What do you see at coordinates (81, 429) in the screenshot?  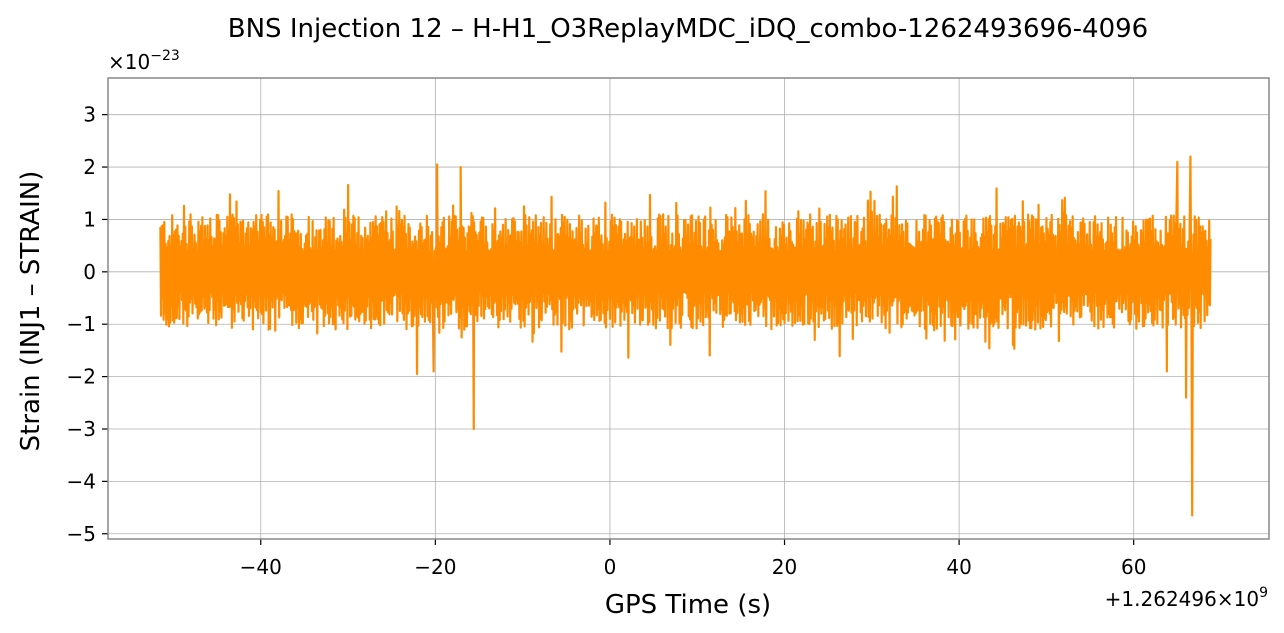 I see `y-tick-label: −3` at bounding box center [81, 429].